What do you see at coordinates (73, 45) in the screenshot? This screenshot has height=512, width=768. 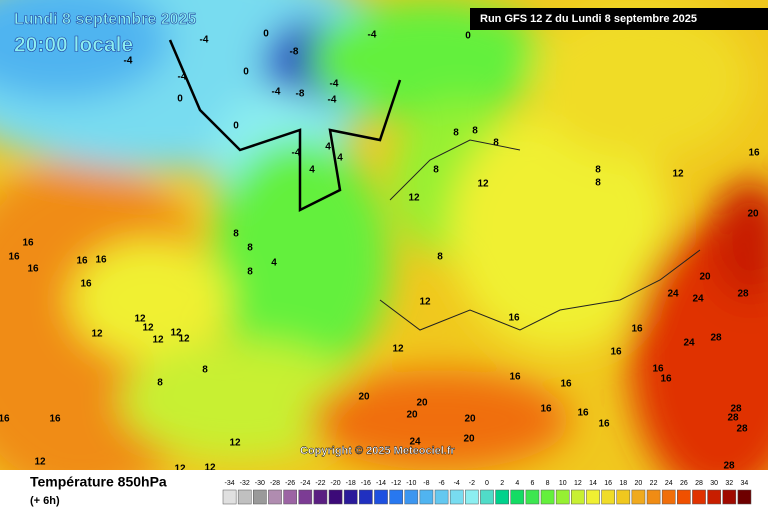 I see `time: 20:00 locale` at bounding box center [73, 45].